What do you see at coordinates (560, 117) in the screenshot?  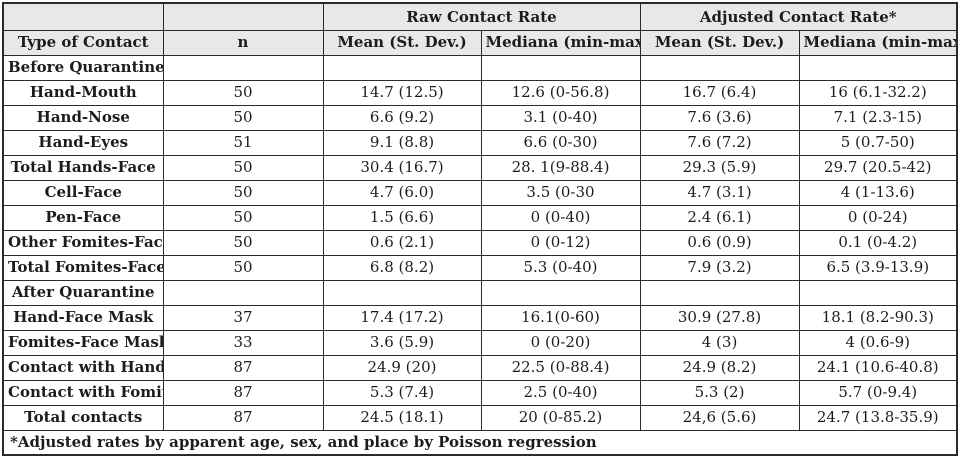 I see `cell-raw-median: 3.1 (0-40)` at bounding box center [560, 117].